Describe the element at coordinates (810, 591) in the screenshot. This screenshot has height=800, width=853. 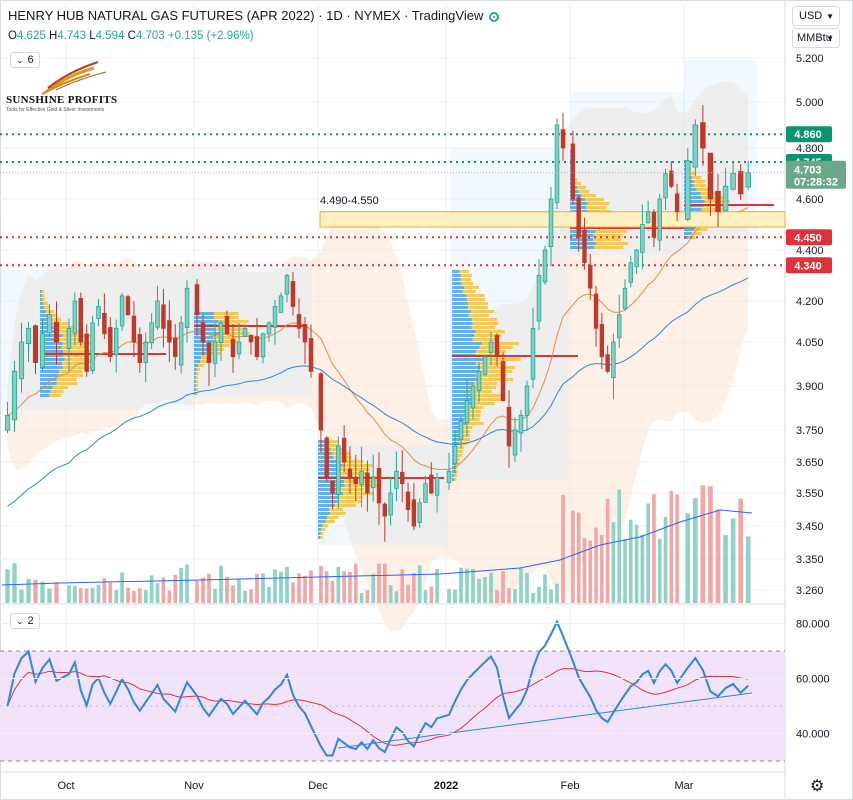
I see `y-tick-label: 3.260` at that location.